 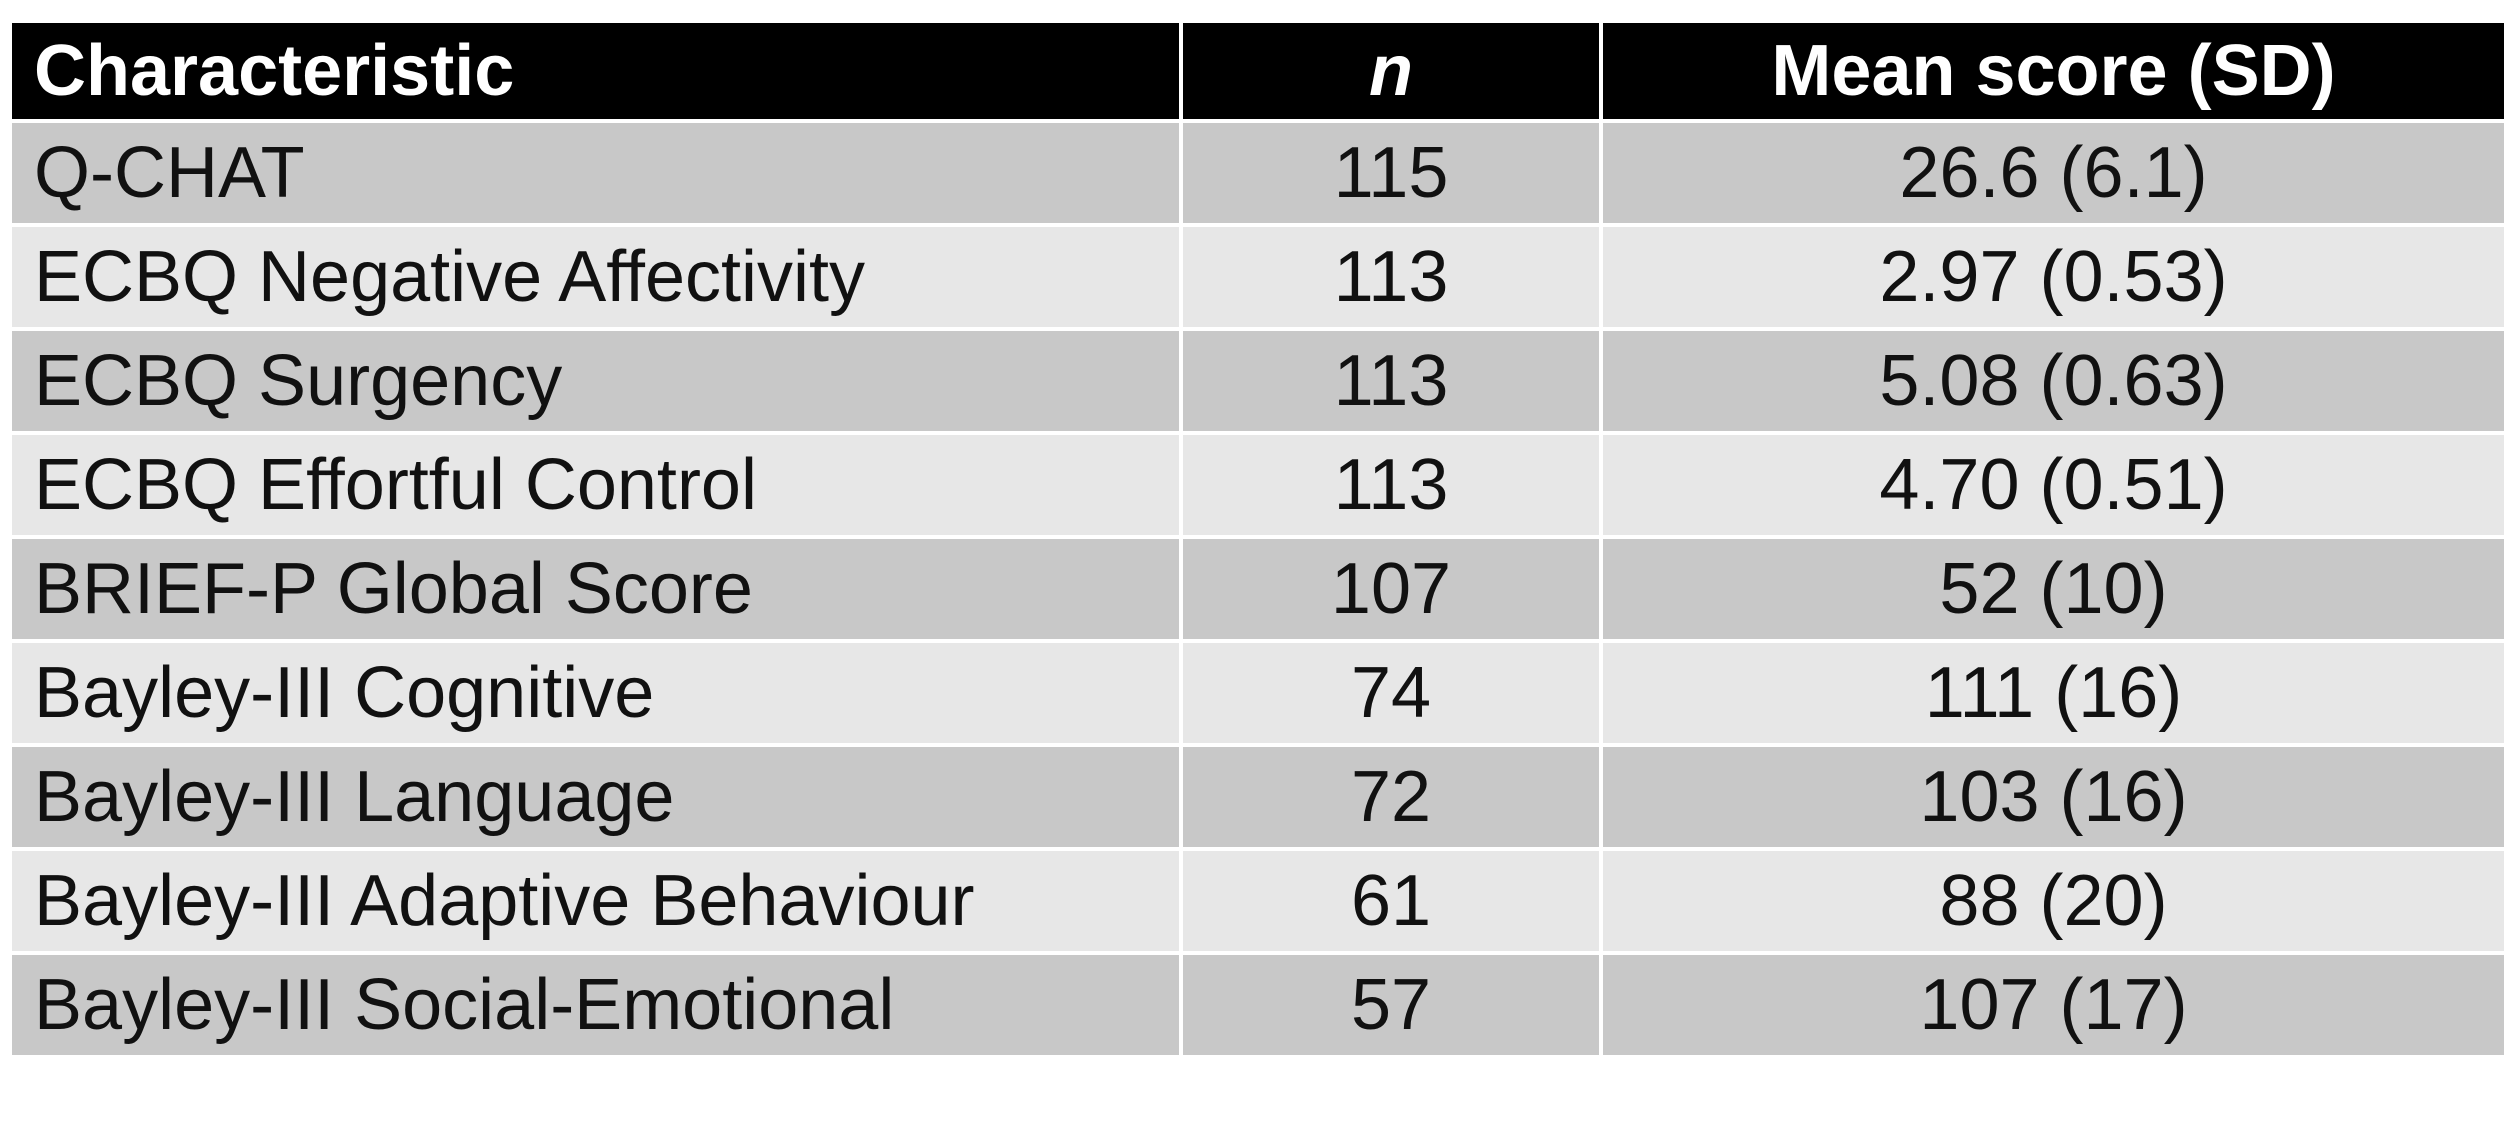 What do you see at coordinates (2053, 1005) in the screenshot?
I see `cell-mean-score: 107 (17)` at bounding box center [2053, 1005].